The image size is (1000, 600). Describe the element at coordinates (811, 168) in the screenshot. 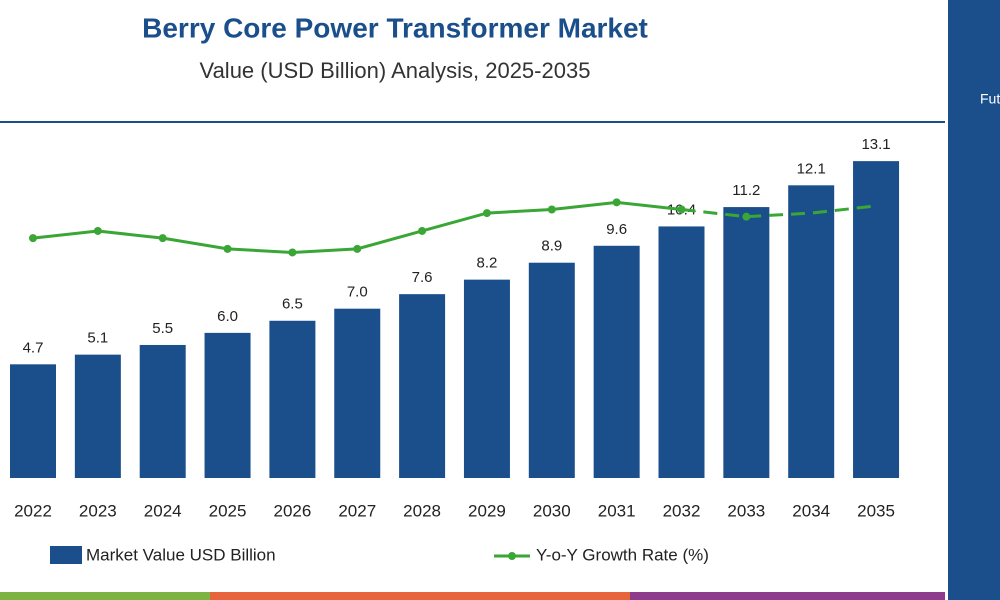

I see `data-label: 12.1` at that location.